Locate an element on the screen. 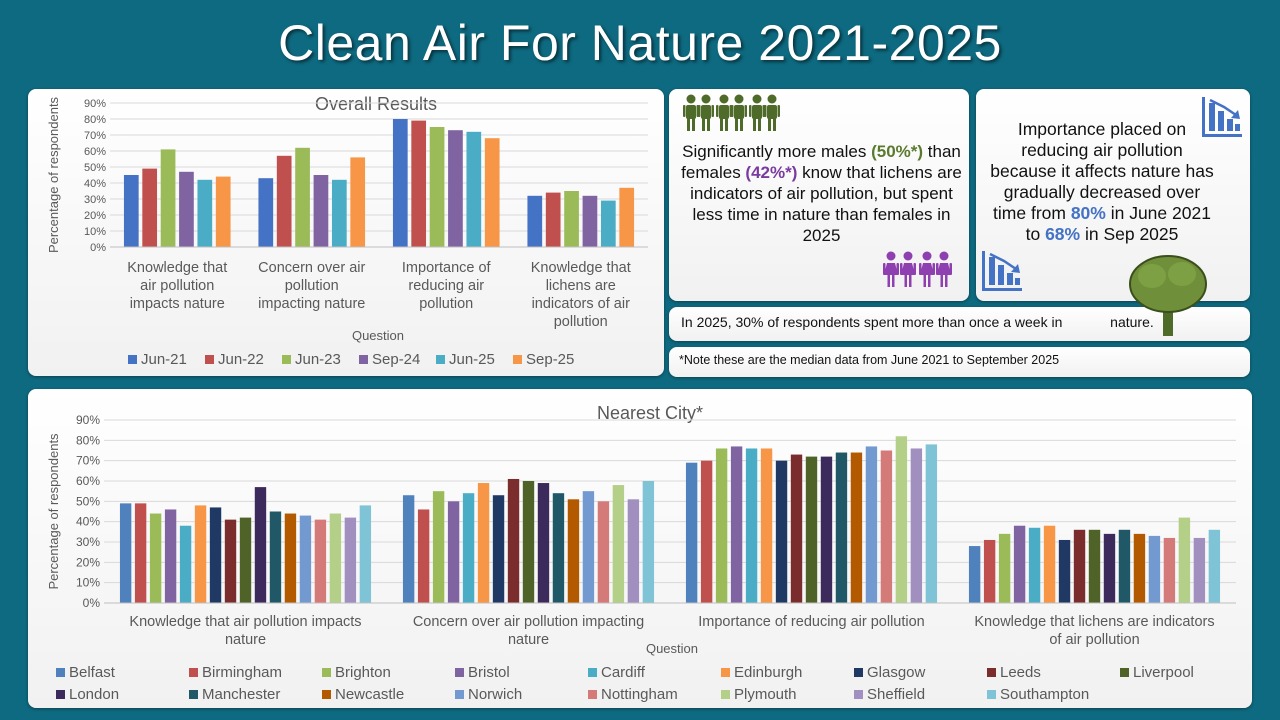 Image resolution: width=1280 pixels, height=720 pixels. legend-label: Nottingham is located at coordinates (639, 694).